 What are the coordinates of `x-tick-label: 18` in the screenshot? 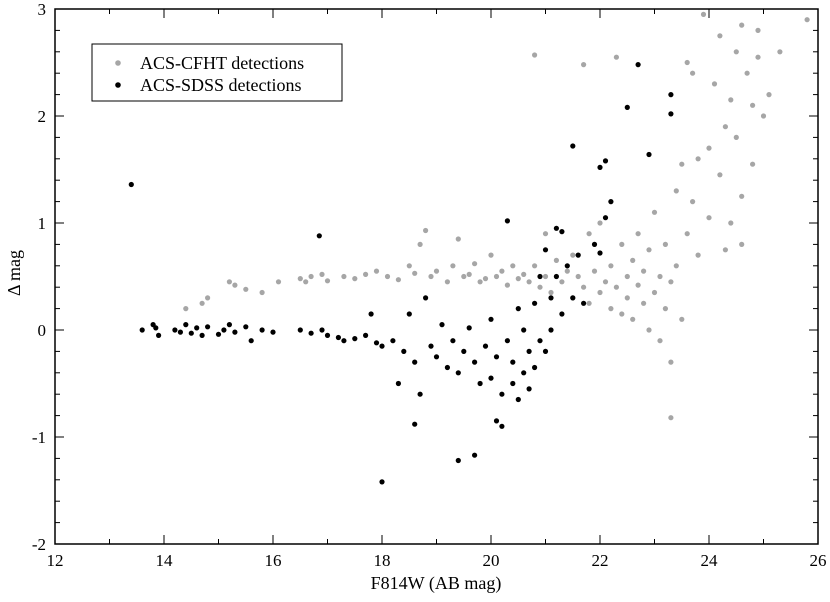 It's located at (382, 560).